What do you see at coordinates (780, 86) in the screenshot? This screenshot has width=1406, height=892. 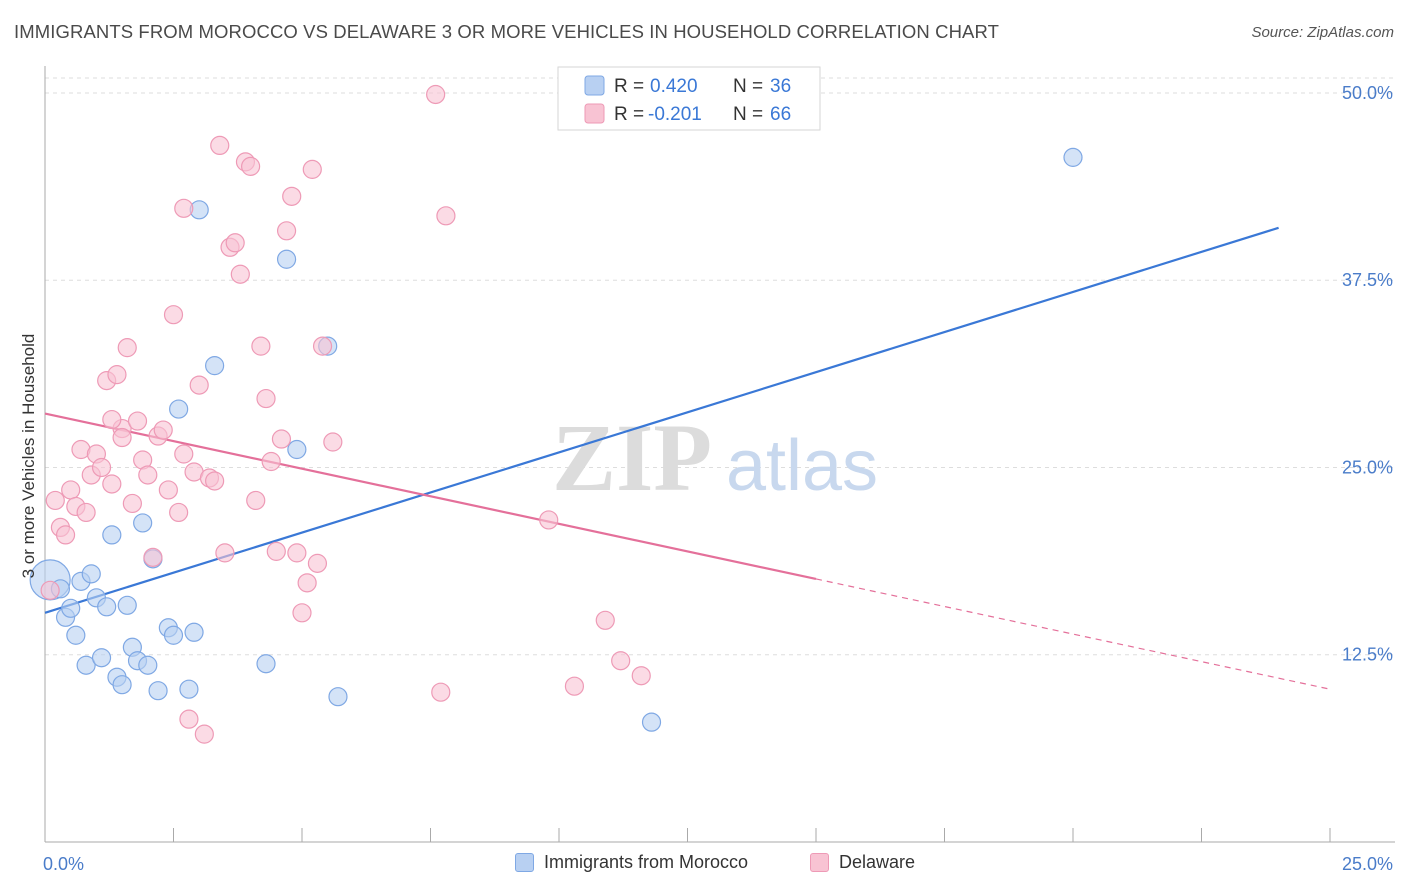 I see `legend-n-value-1: 36` at bounding box center [780, 86].